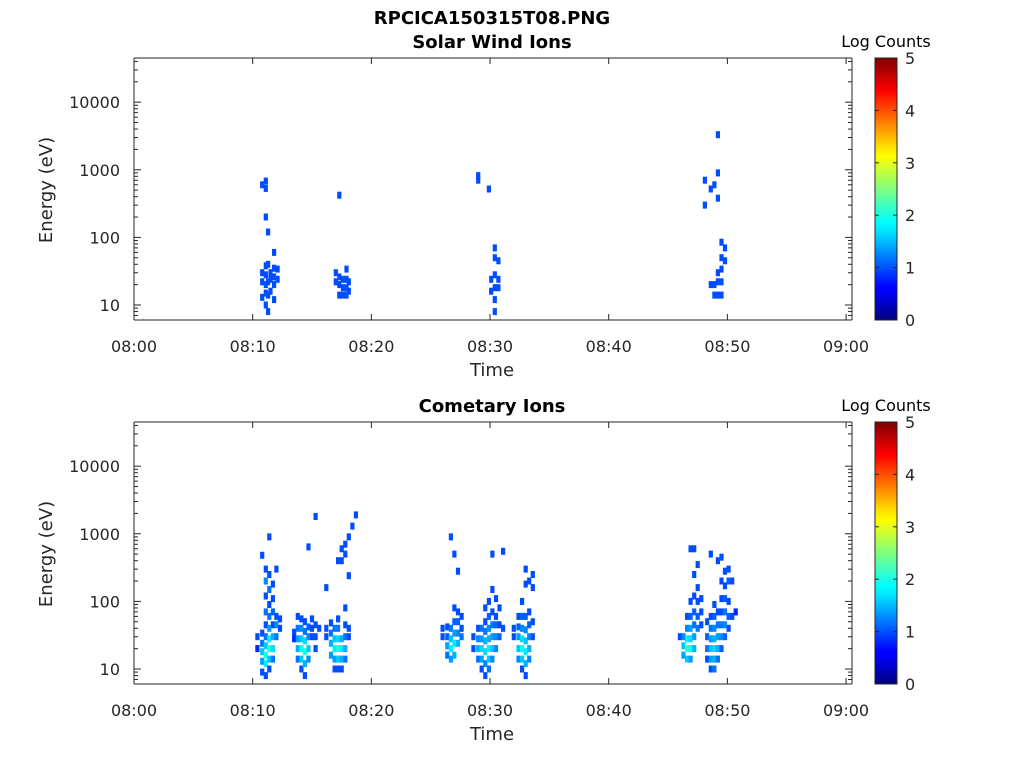 This screenshot has width=1024, height=768. I want to click on colorbar-tick-label: 5, so click(910, 422).